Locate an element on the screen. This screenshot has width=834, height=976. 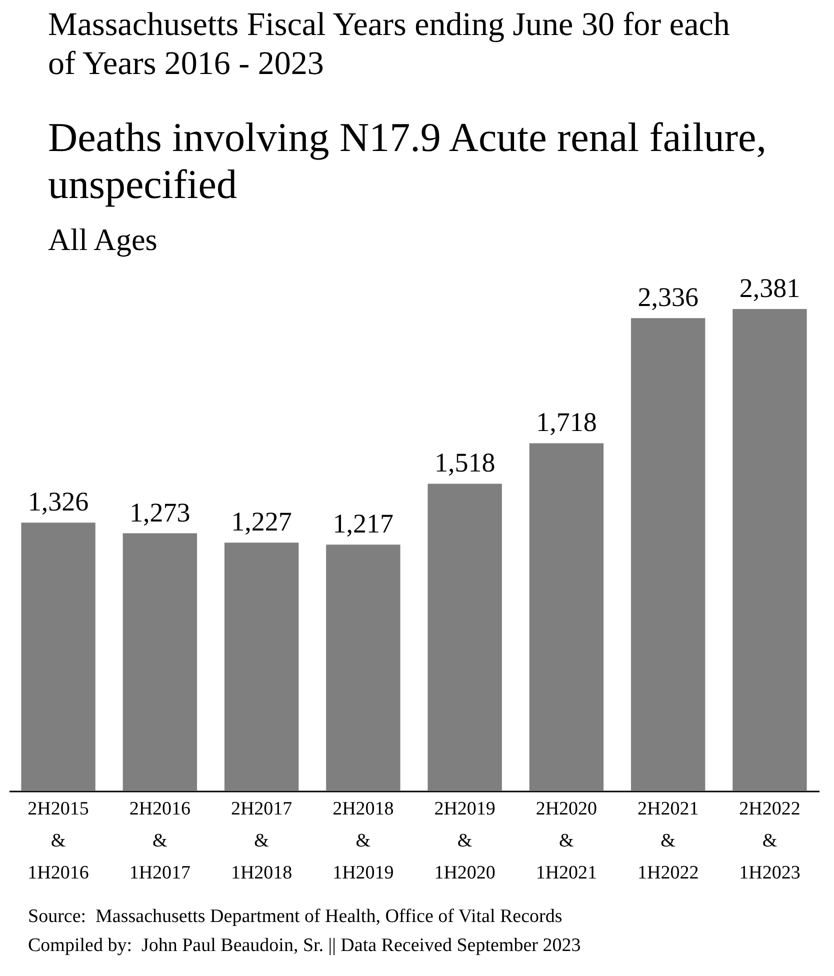
data-label: 1,518 is located at coordinates (465, 463).